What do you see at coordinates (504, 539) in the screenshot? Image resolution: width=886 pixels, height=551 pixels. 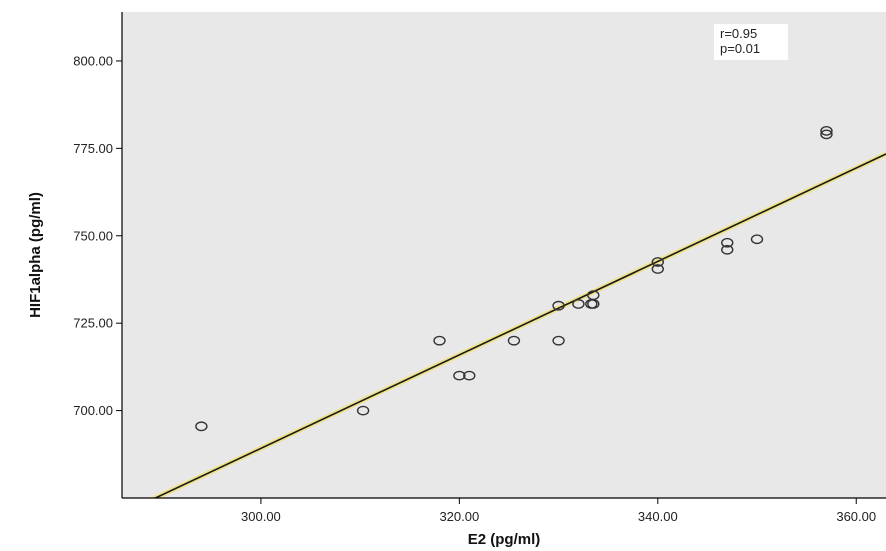 I see `x-axis-title: E2 (pg/ml)` at bounding box center [504, 539].